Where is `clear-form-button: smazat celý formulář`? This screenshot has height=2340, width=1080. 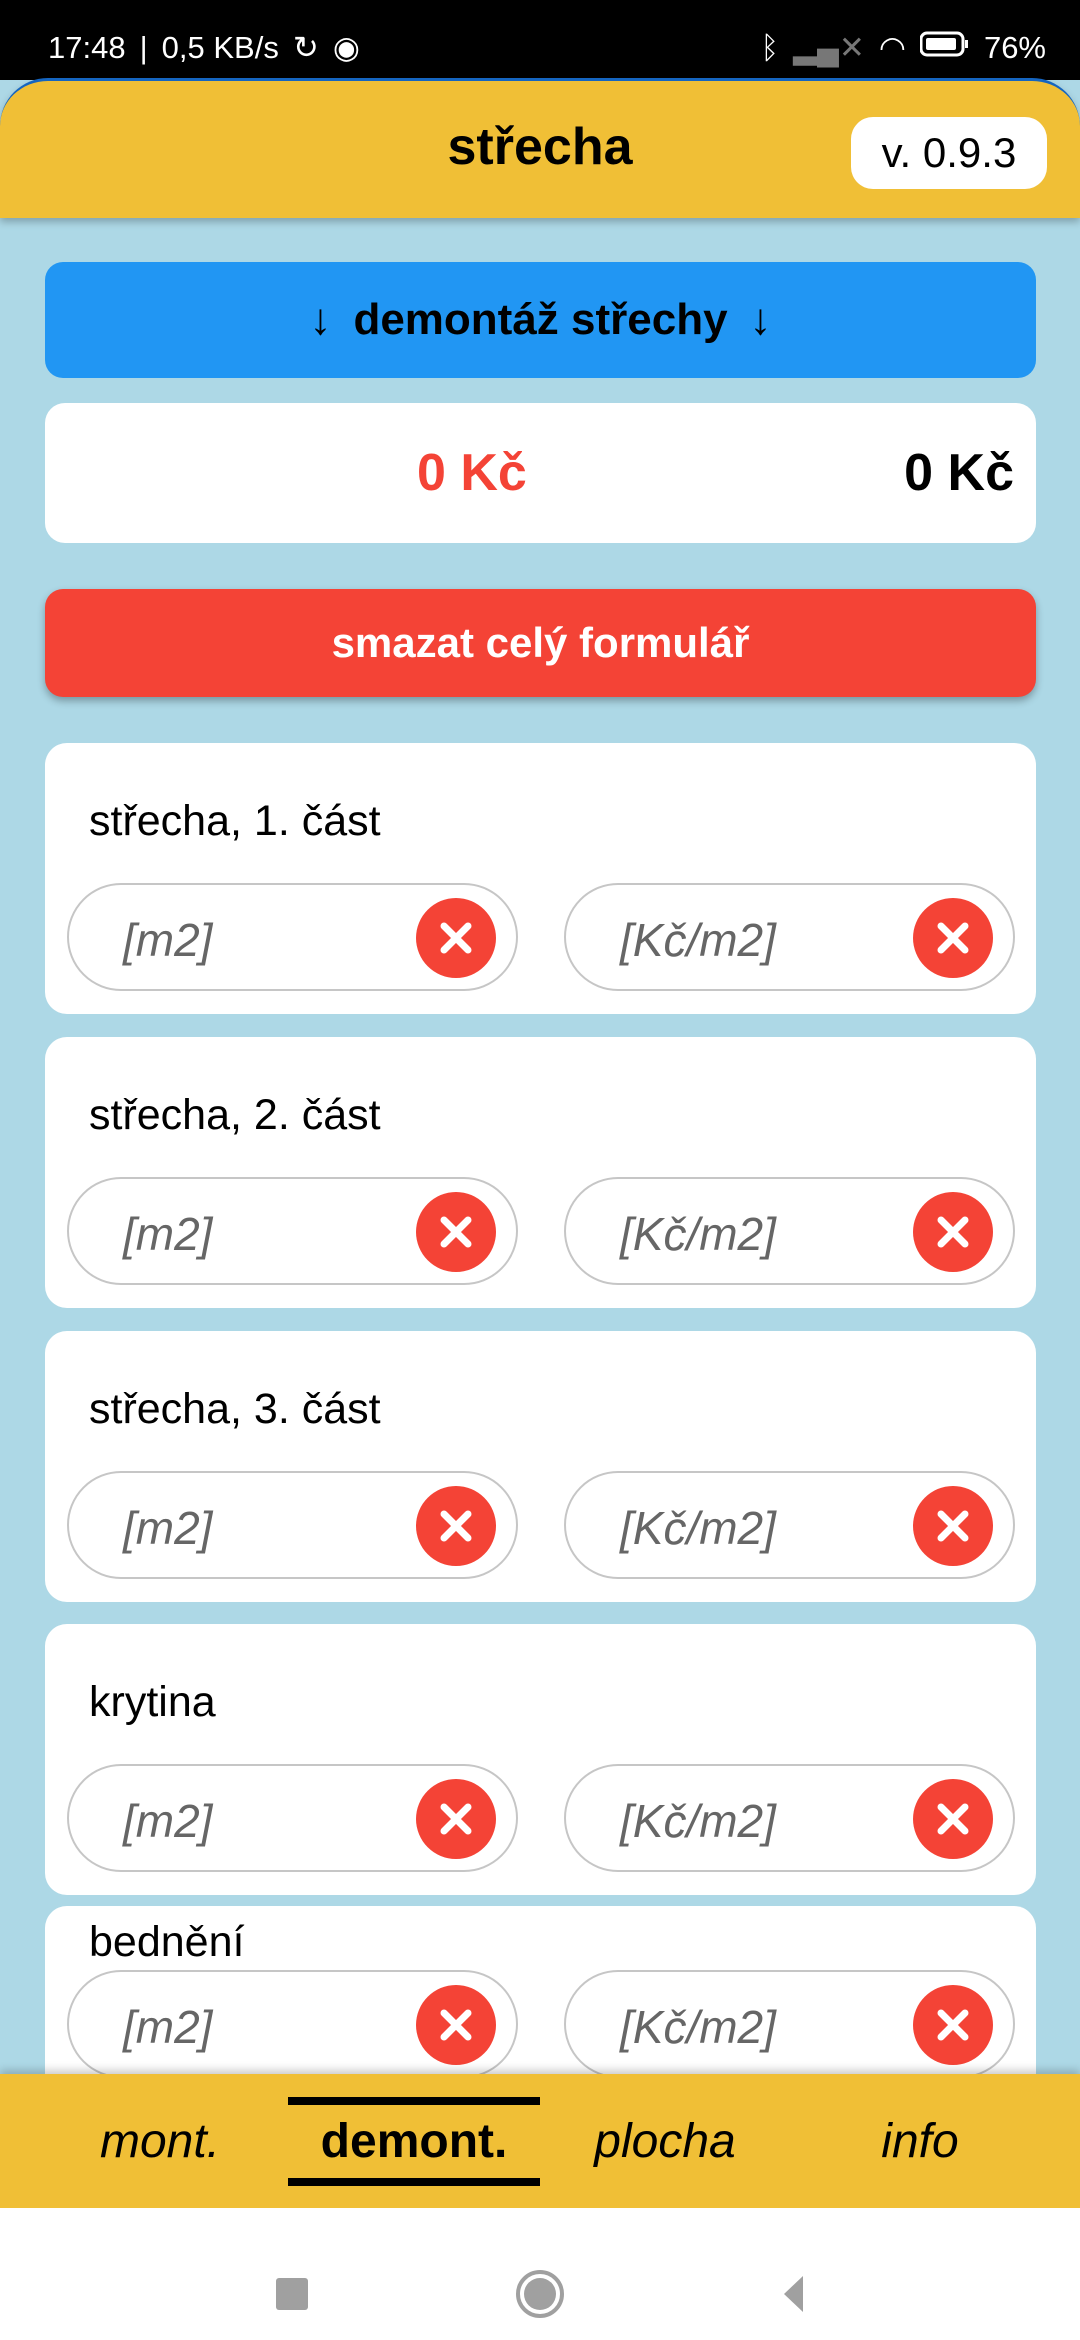 clear-form-button: smazat celý formulář is located at coordinates (540, 643).